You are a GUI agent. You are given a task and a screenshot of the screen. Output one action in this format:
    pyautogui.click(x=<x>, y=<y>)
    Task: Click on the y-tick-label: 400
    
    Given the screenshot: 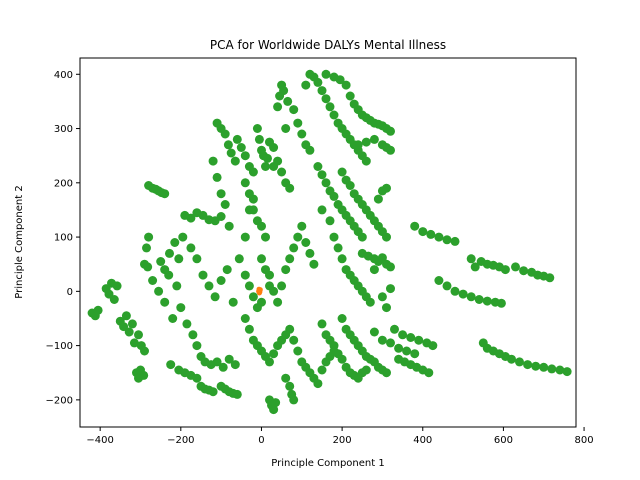 What is the action you would take?
    pyautogui.click(x=63, y=75)
    